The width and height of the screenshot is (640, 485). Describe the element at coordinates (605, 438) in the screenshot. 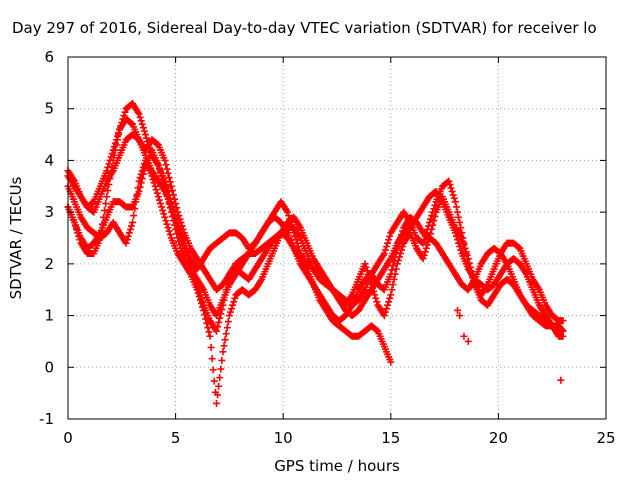

I see `x-tick-label: 25` at that location.